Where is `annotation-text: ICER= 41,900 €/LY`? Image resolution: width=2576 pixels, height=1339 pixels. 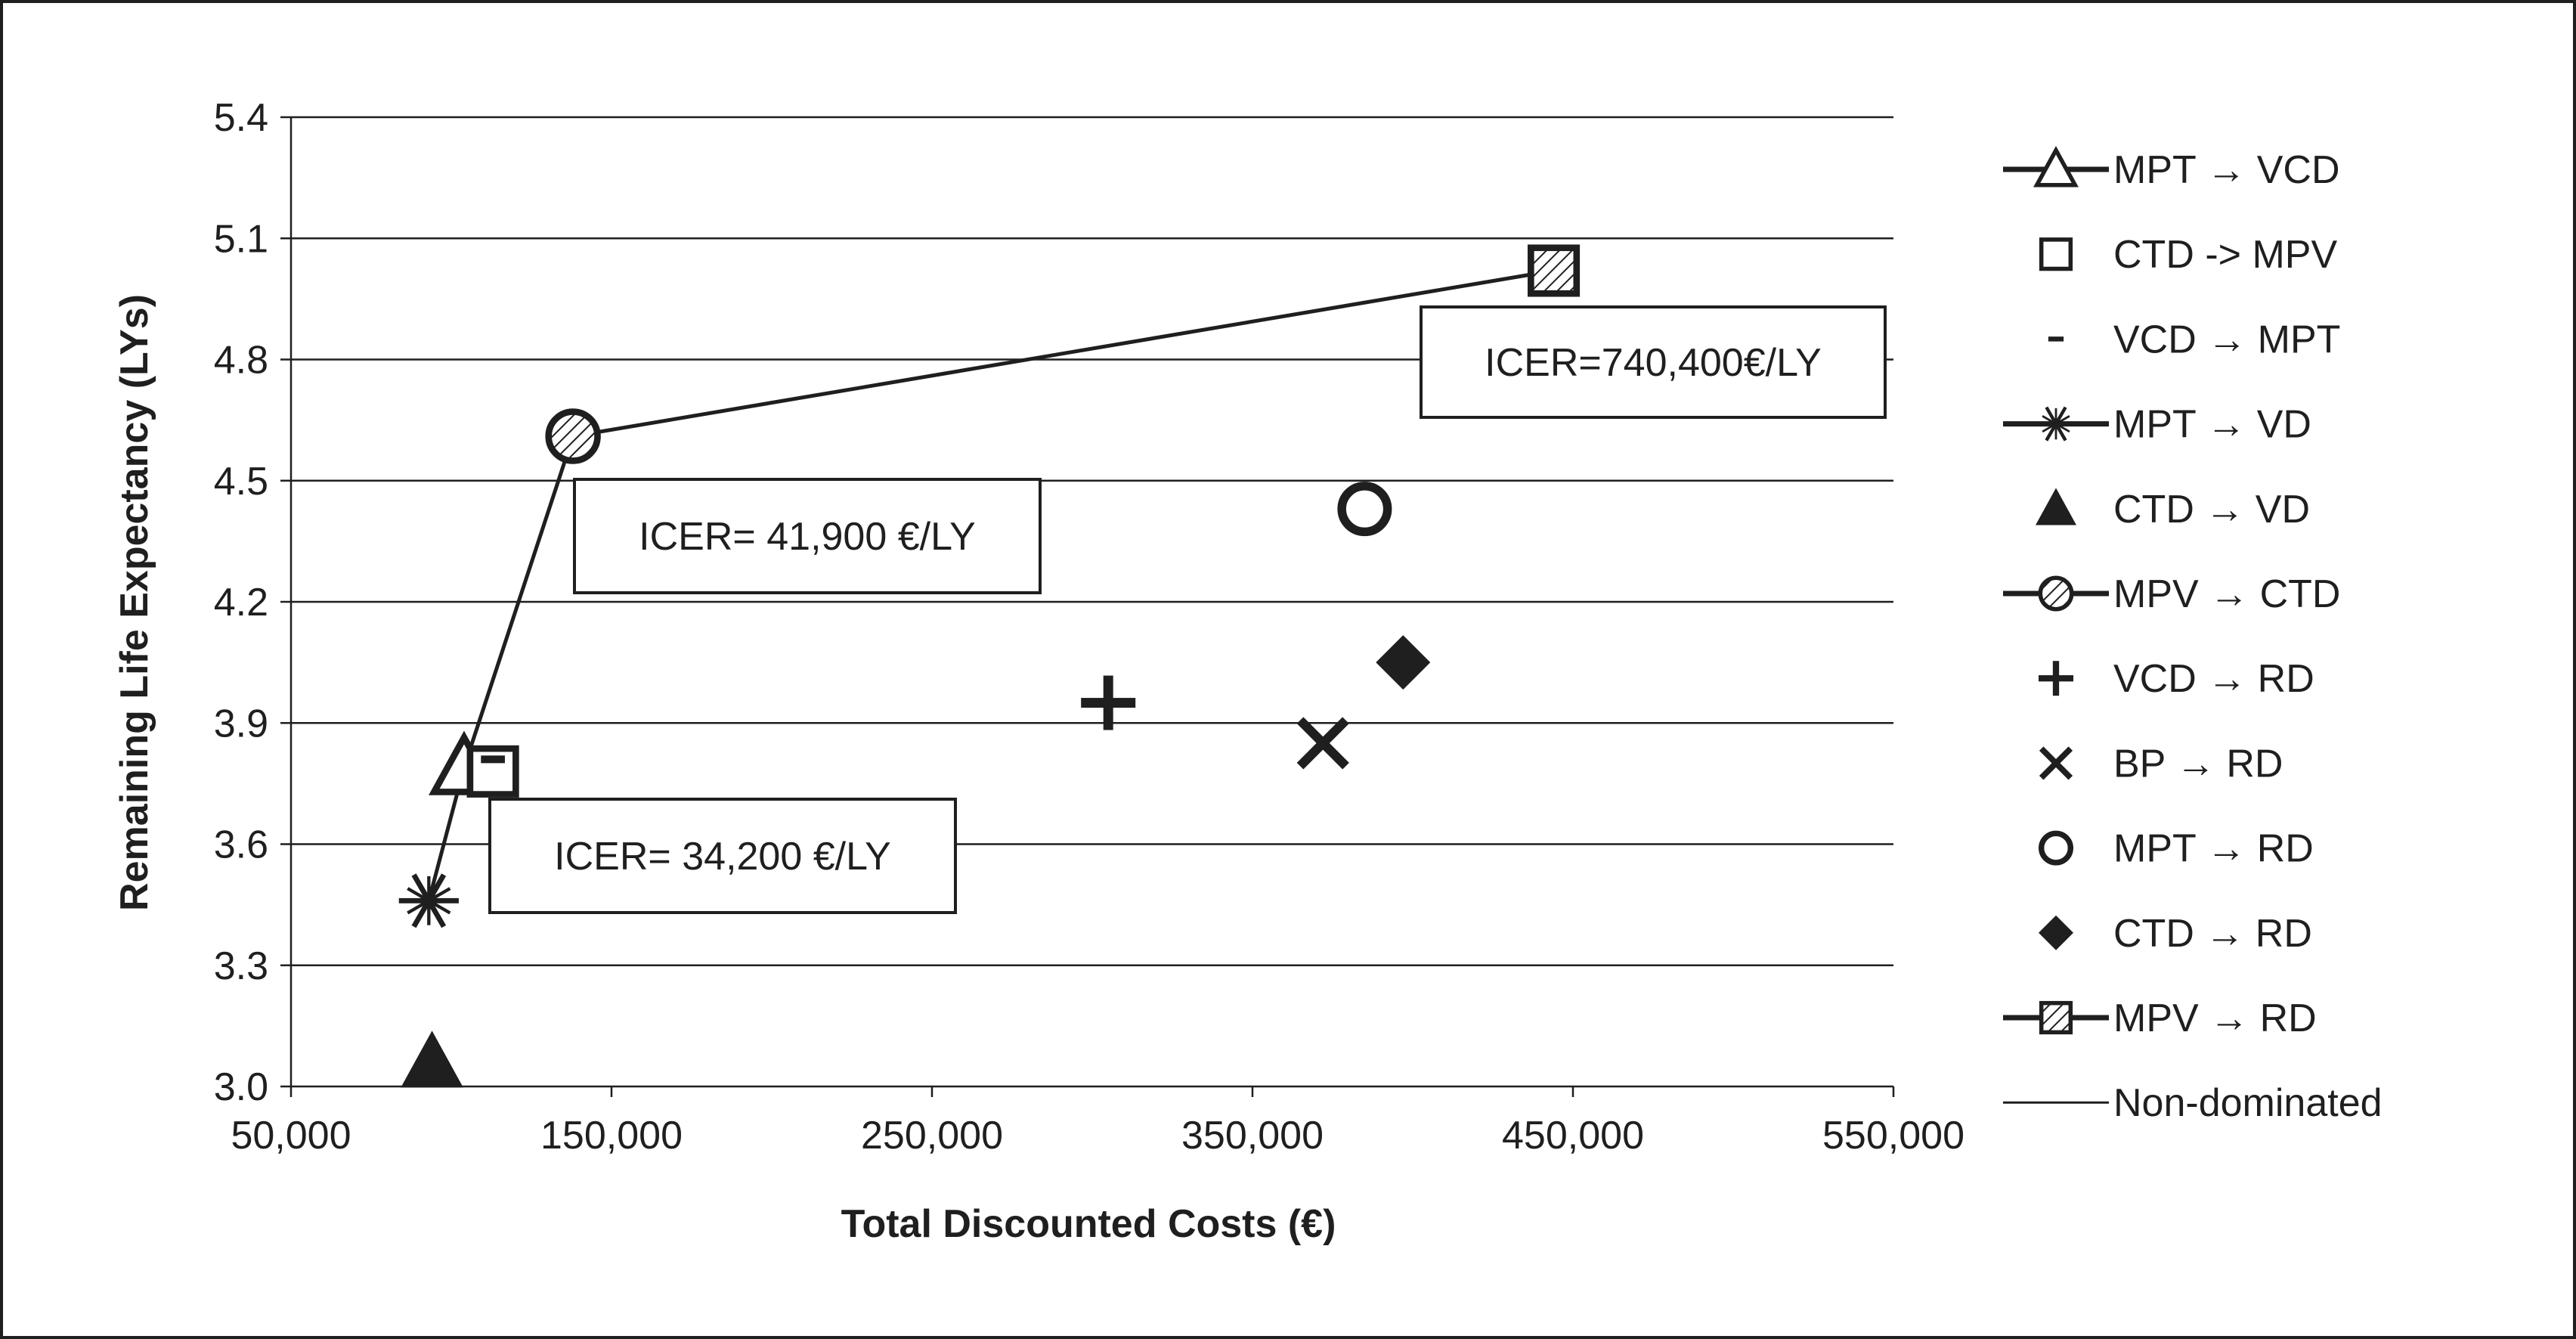 annotation-text: ICER= 41,900 €/LY is located at coordinates (807, 537).